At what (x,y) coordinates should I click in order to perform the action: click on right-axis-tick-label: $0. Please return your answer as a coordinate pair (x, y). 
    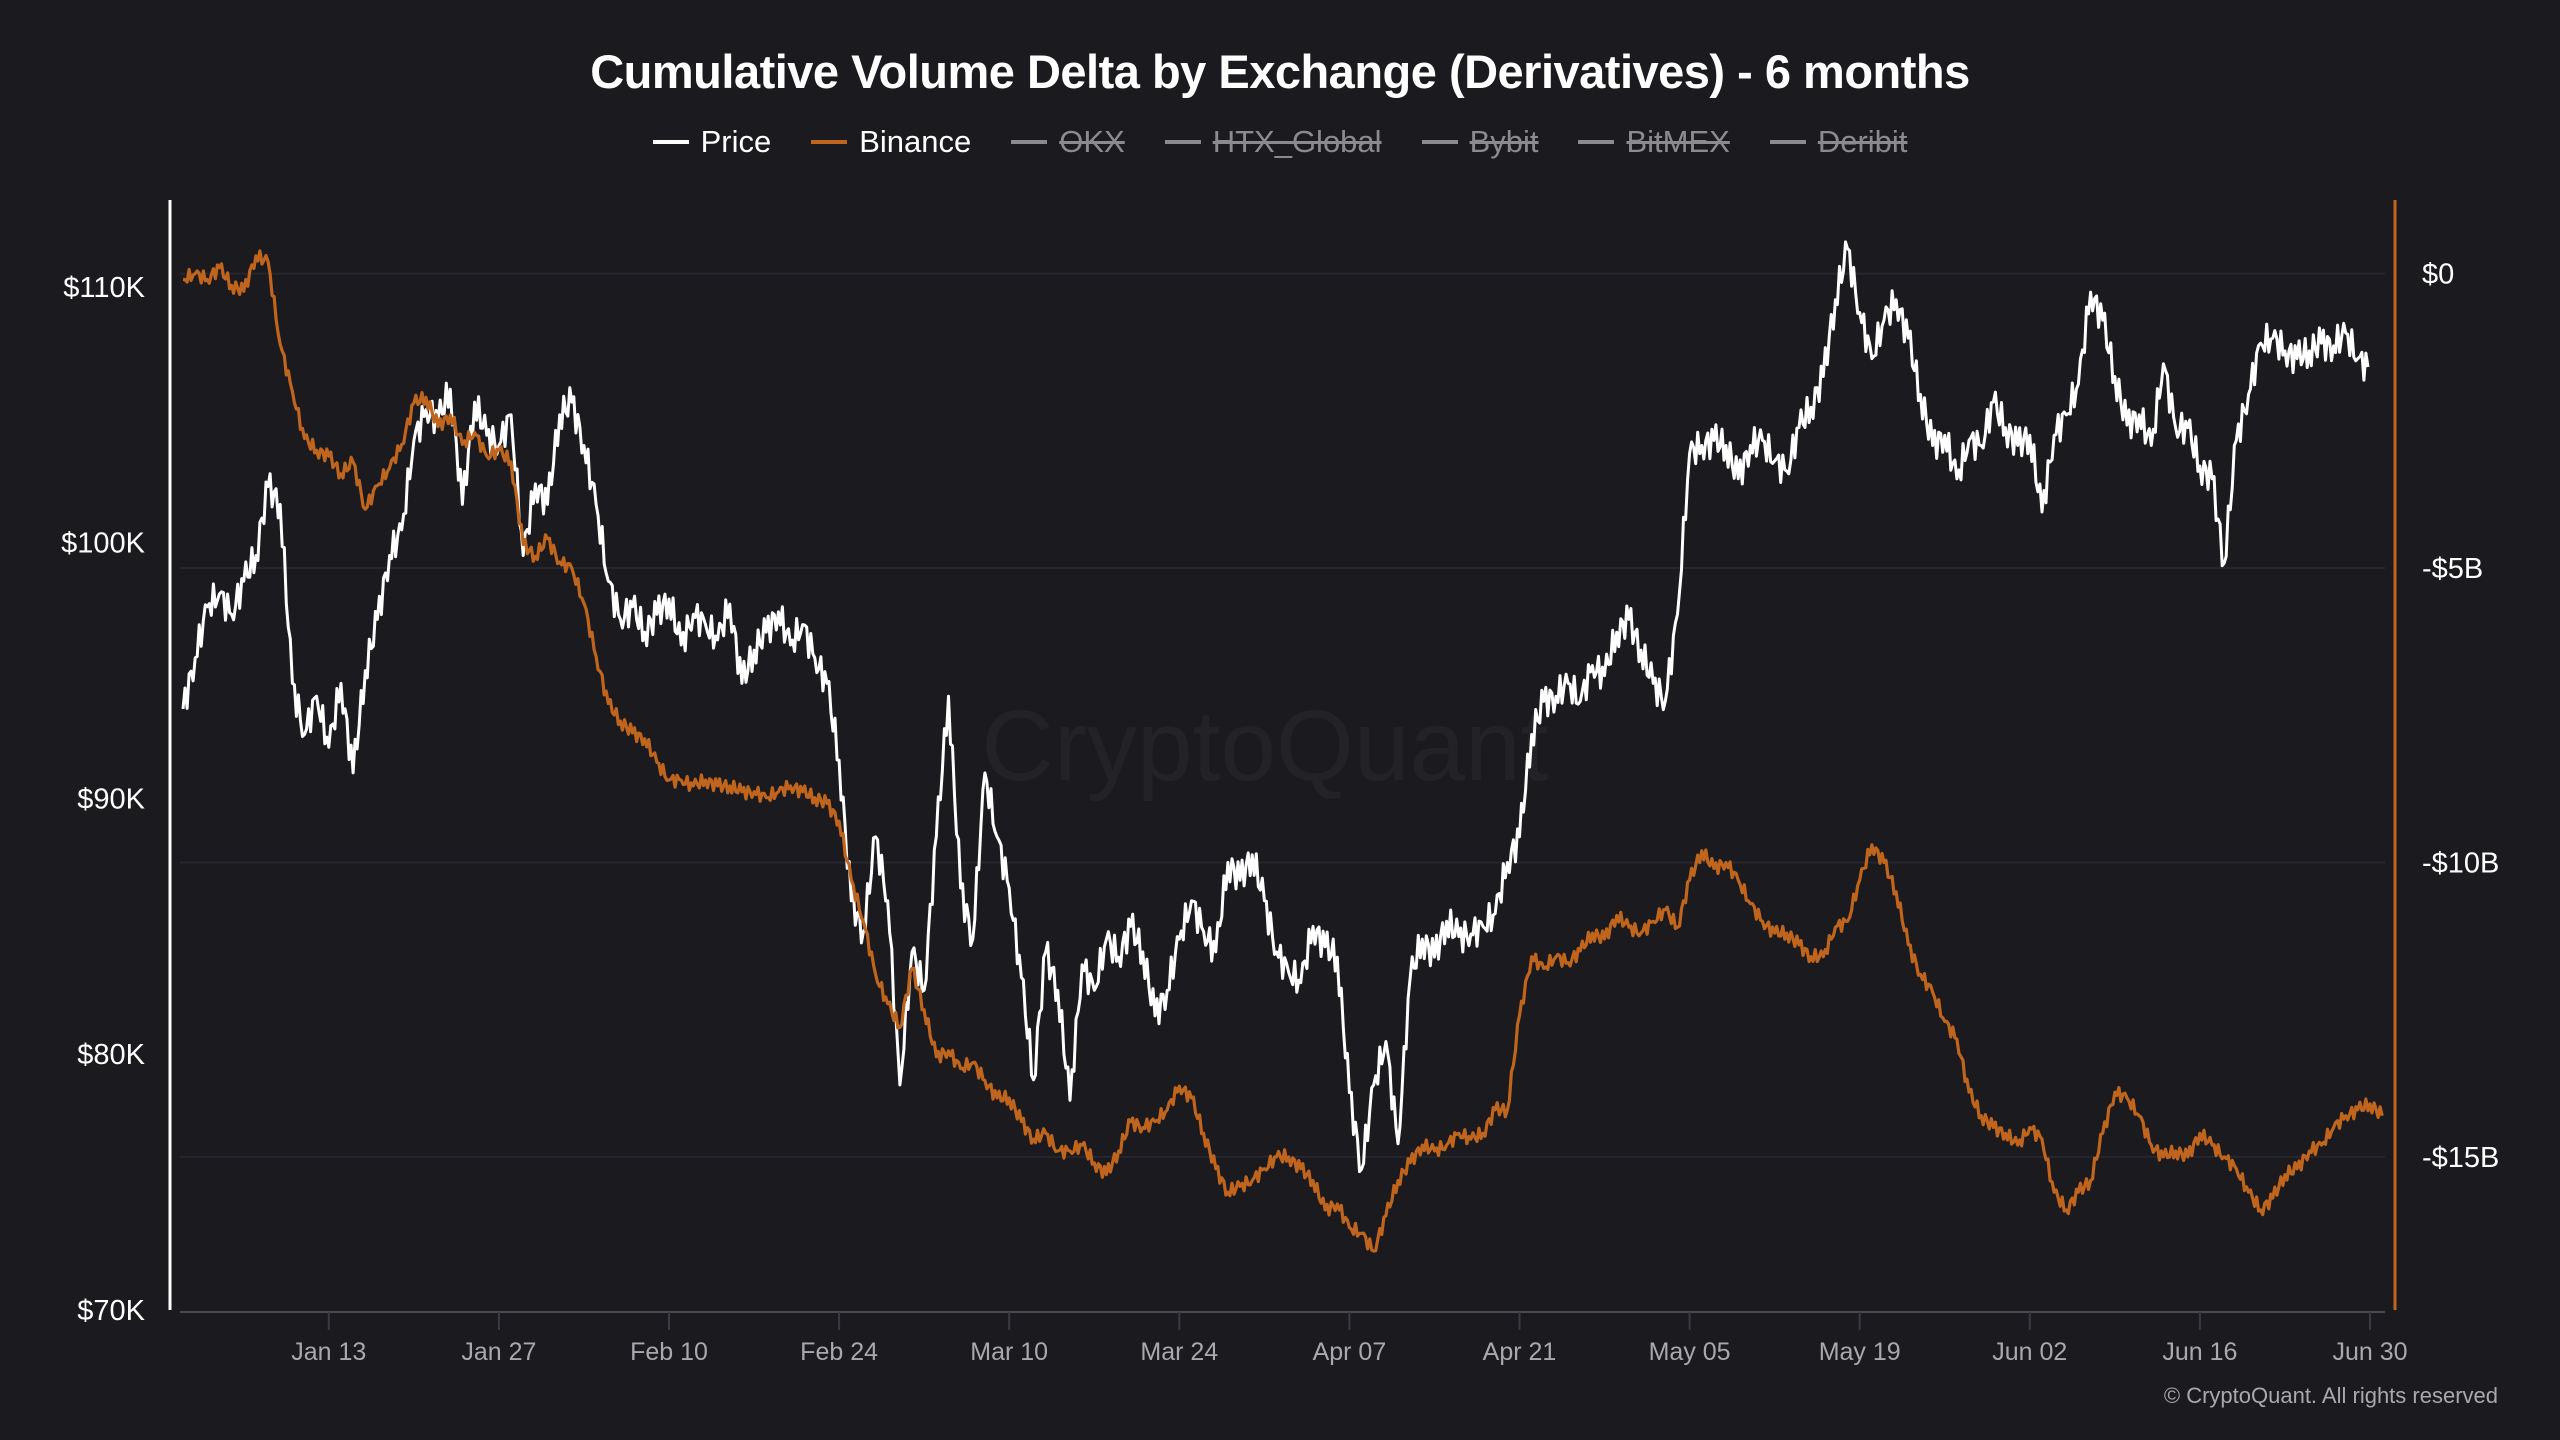
    Looking at the image, I should click on (2438, 275).